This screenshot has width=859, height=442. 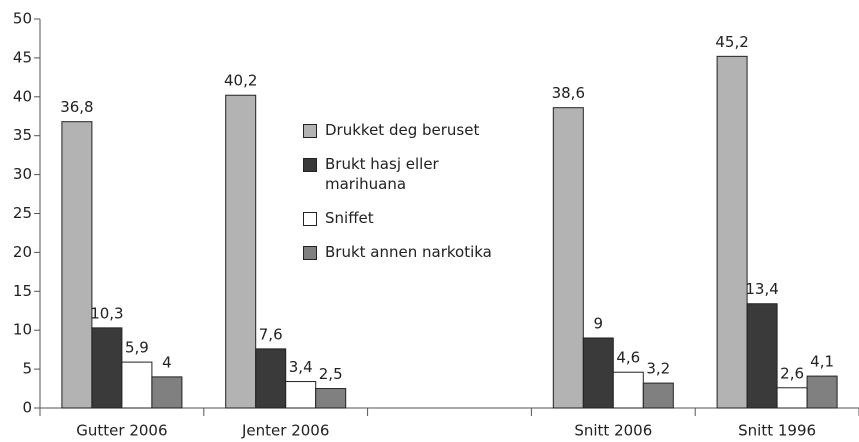 What do you see at coordinates (22, 19) in the screenshot?
I see `y-tick-label: 50` at bounding box center [22, 19].